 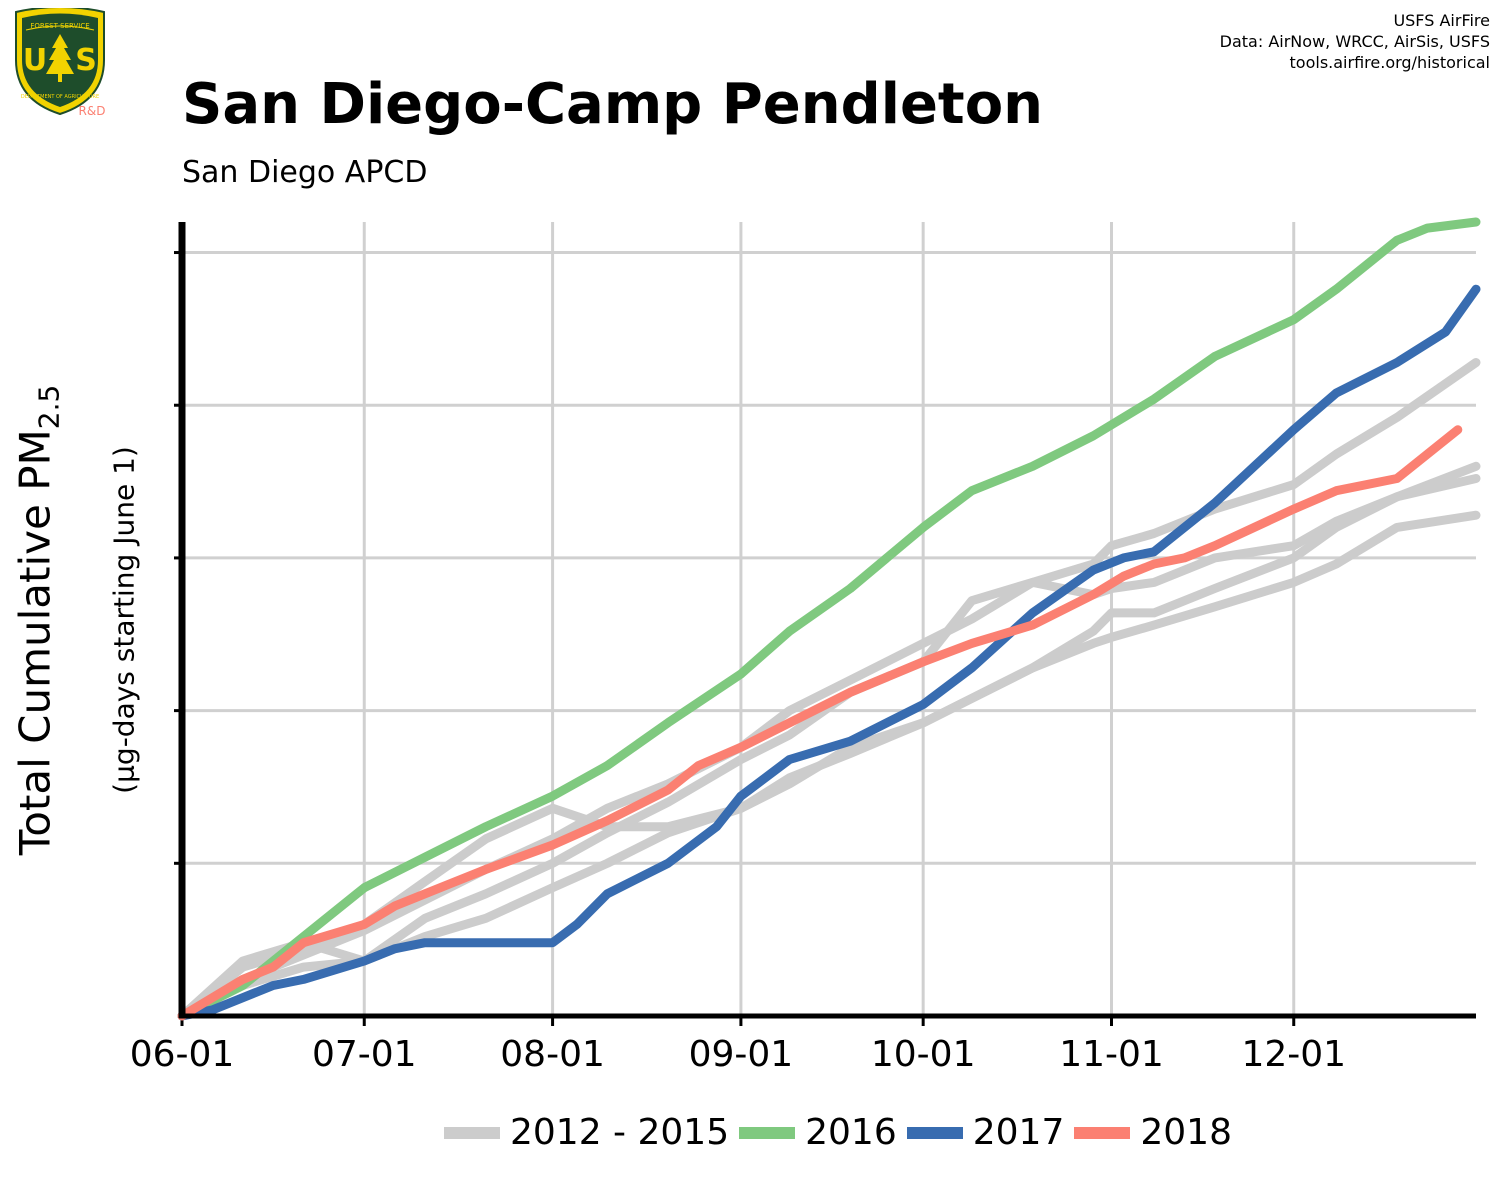 What do you see at coordinates (1186, 1132) in the screenshot?
I see `legend-label: 2018` at bounding box center [1186, 1132].